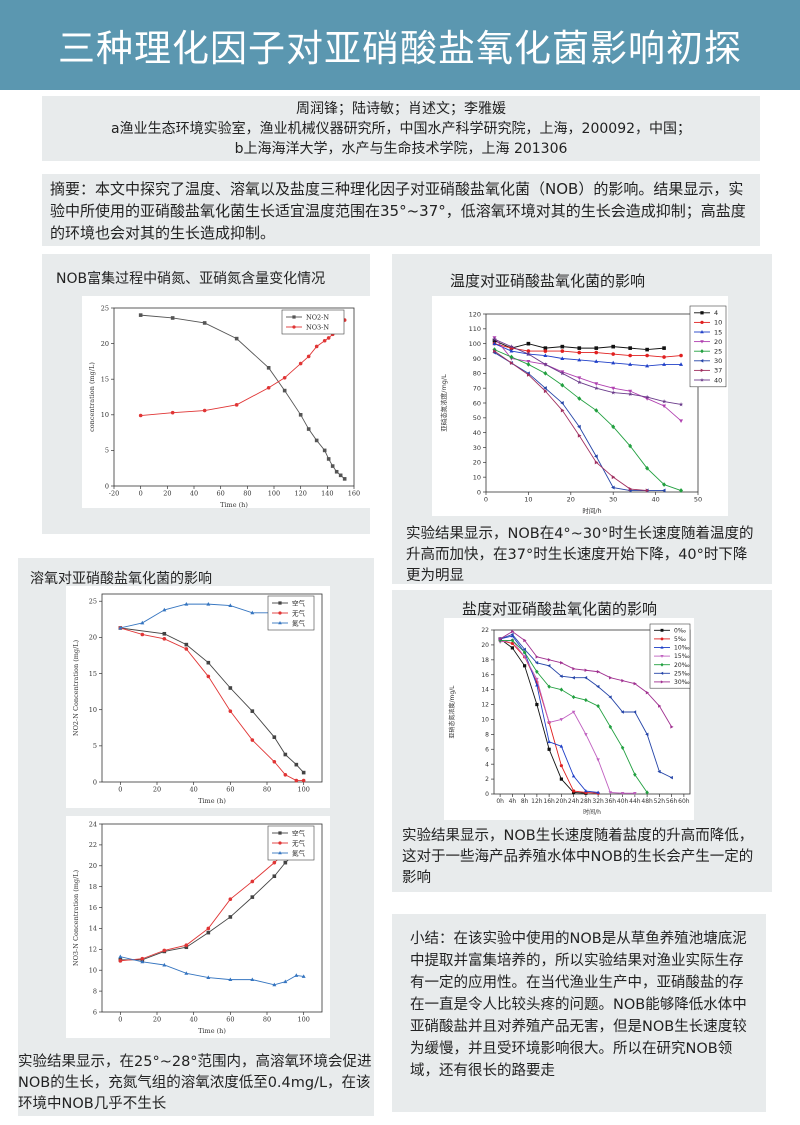 Image resolution: width=800 pixels, height=1125 pixels. What do you see at coordinates (660, 801) in the screenshot?
I see `x-tick-label: 52h` at bounding box center [660, 801].